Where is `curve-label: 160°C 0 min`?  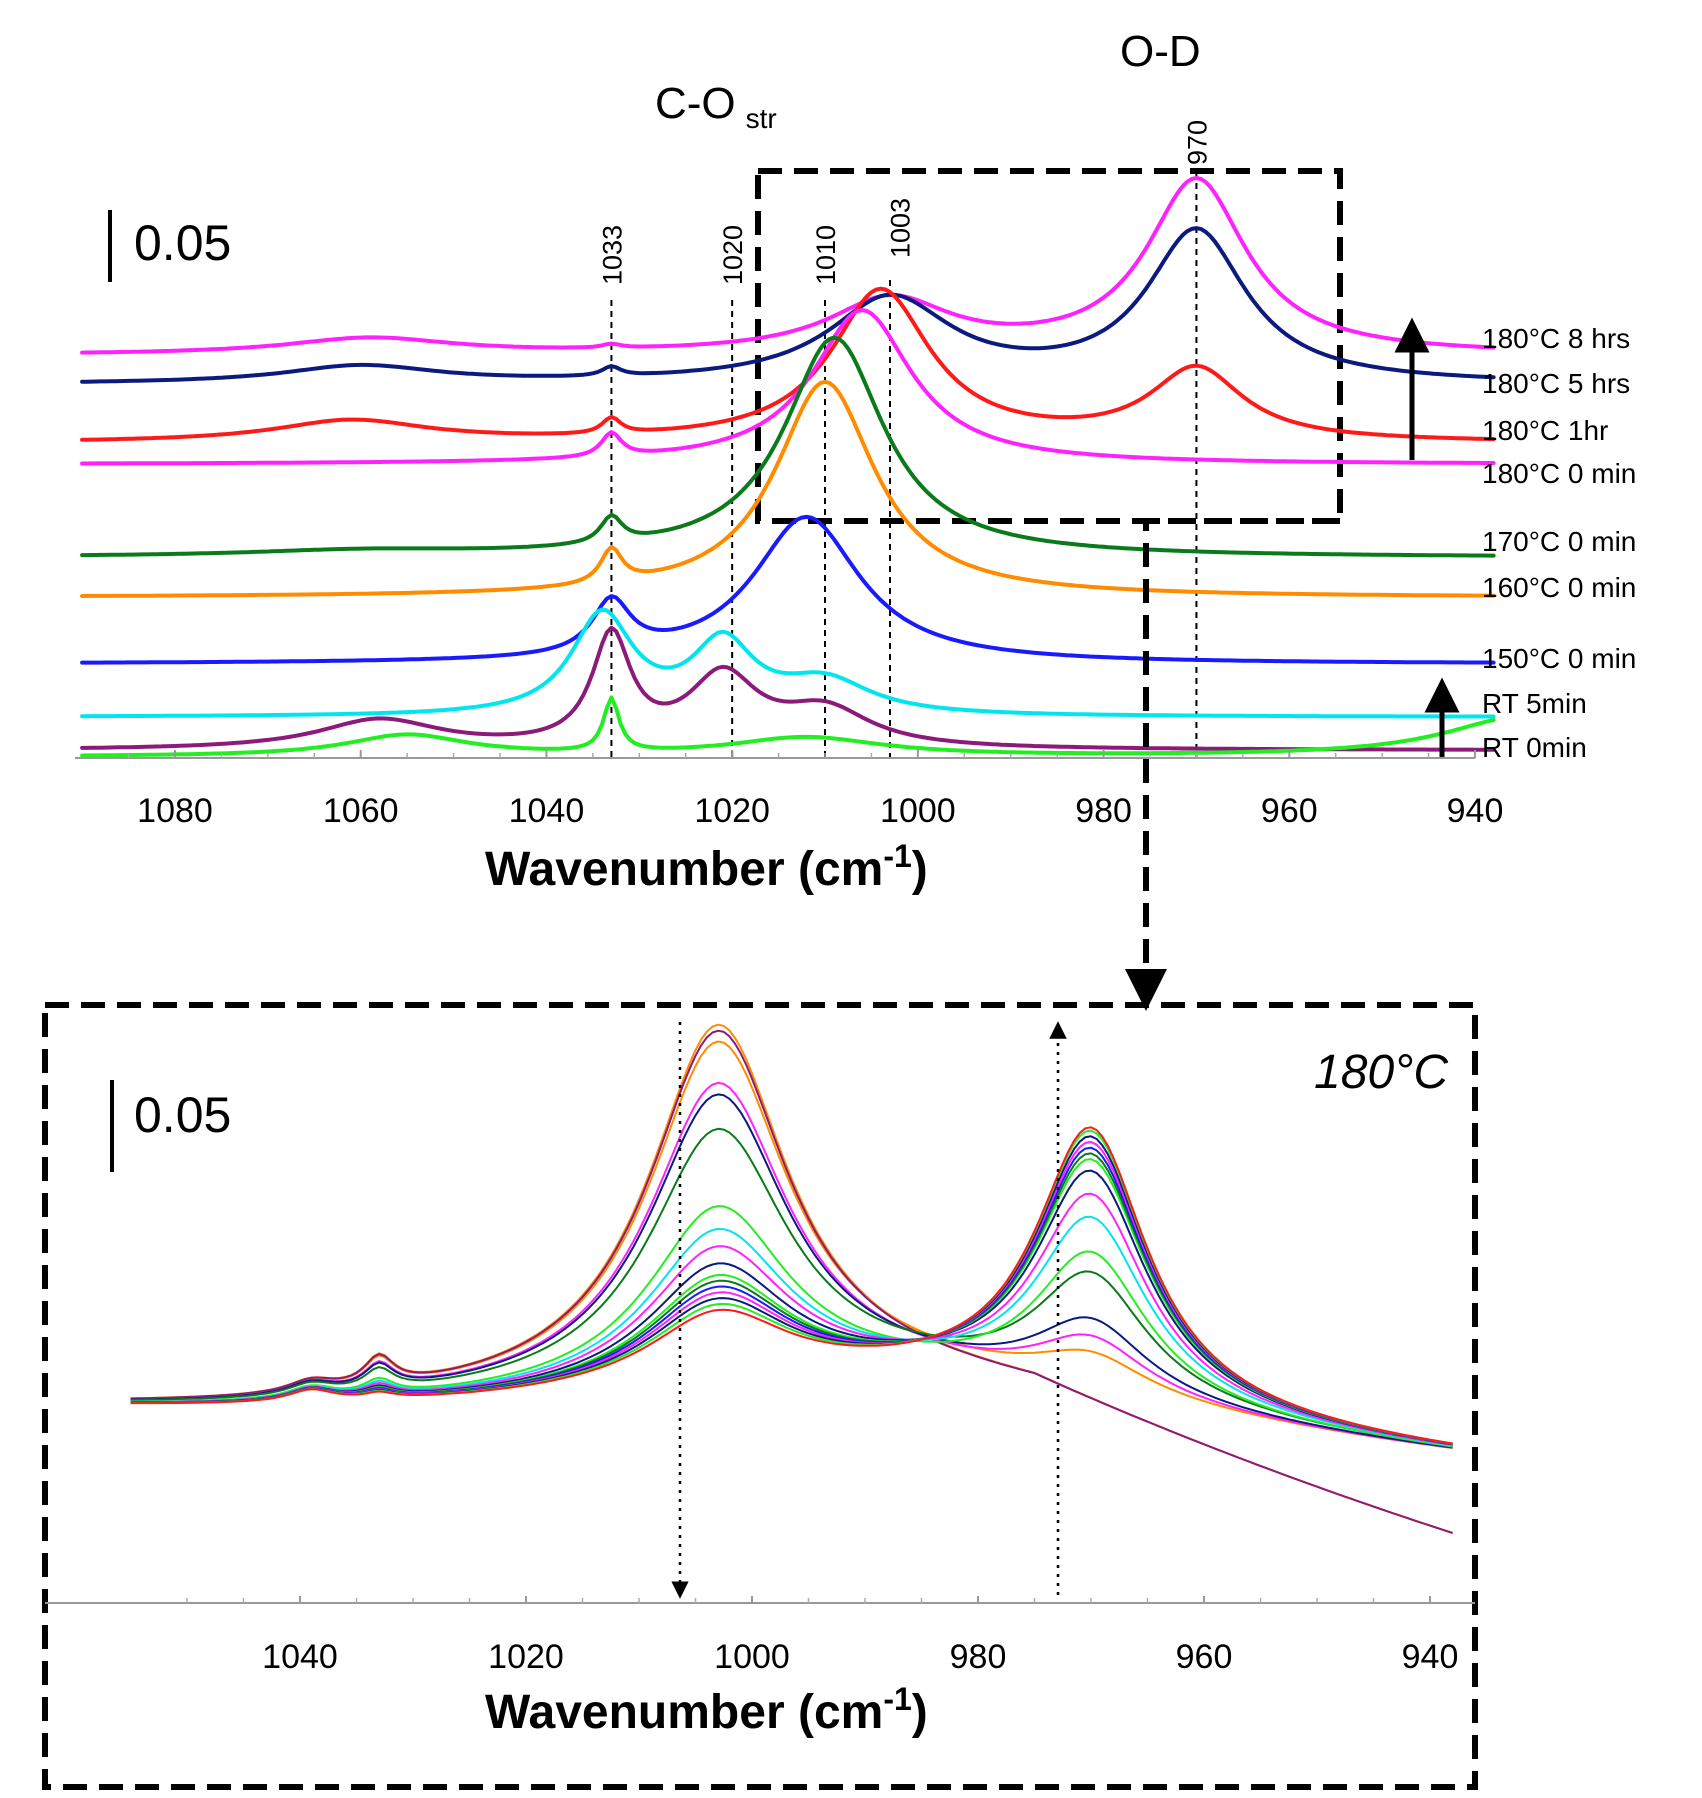 curve-label: 160°C 0 min is located at coordinates (1559, 587).